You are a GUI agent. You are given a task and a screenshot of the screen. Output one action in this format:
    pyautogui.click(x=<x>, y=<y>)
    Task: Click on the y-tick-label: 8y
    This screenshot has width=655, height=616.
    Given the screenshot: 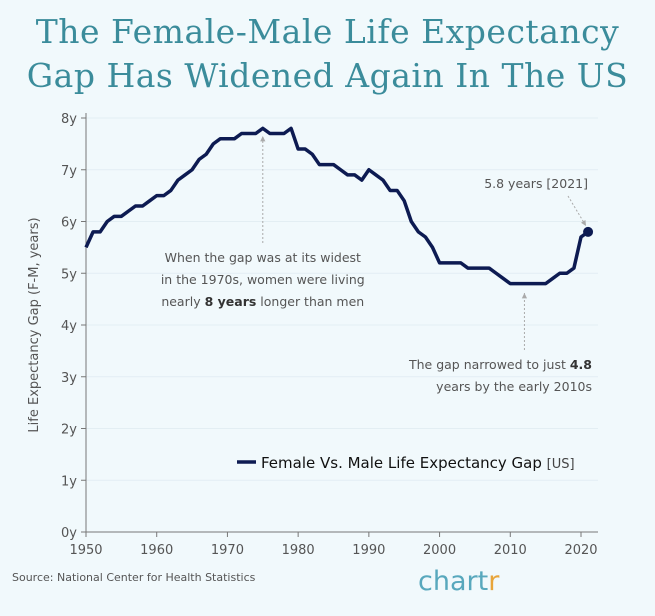 What is the action you would take?
    pyautogui.click(x=69, y=119)
    